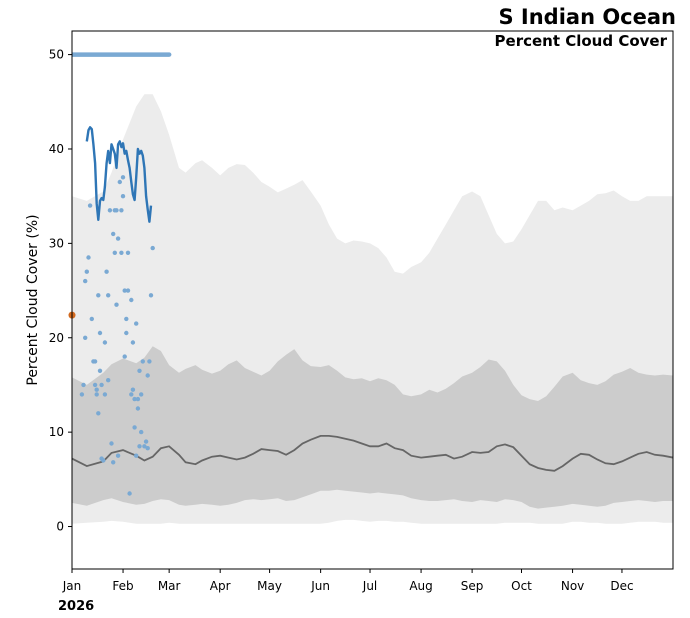 The image size is (690, 618). Describe the element at coordinates (621, 586) in the screenshot. I see `x-tick-label: Dec` at that location.